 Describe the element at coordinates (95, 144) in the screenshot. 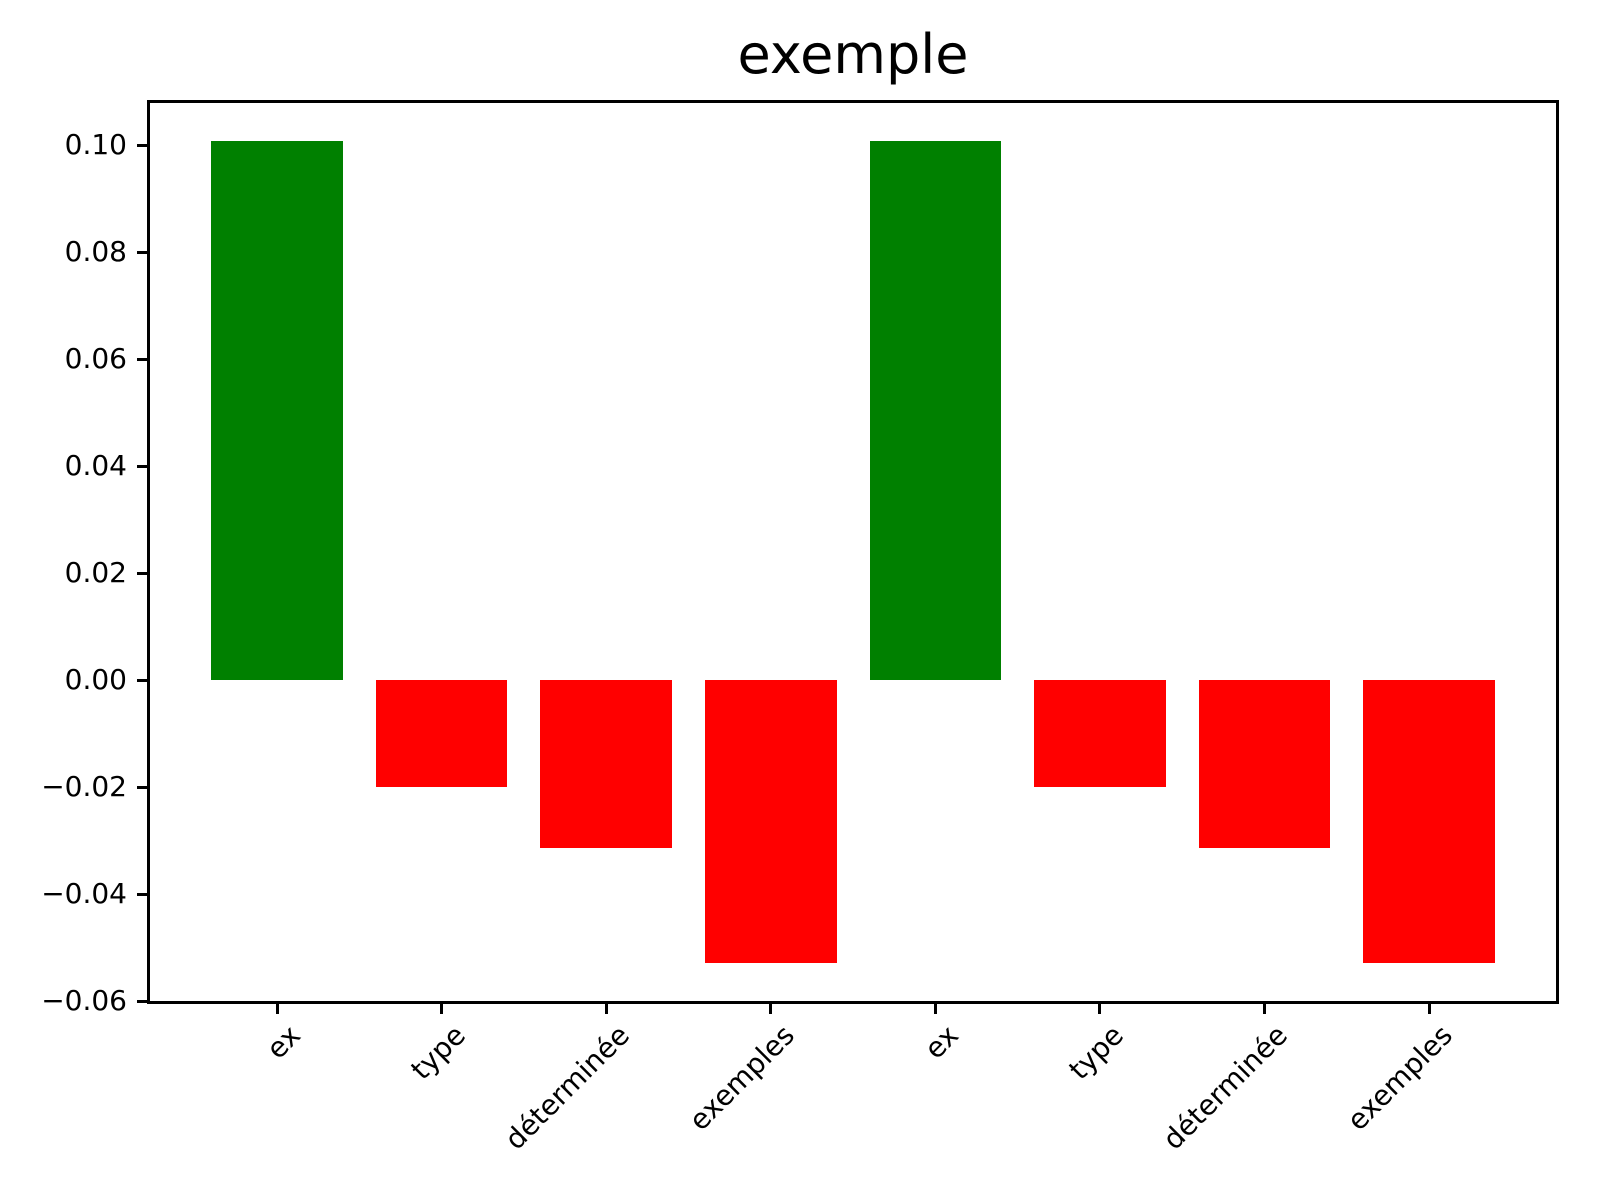

I see `y-tick-label: 0.10` at that location.